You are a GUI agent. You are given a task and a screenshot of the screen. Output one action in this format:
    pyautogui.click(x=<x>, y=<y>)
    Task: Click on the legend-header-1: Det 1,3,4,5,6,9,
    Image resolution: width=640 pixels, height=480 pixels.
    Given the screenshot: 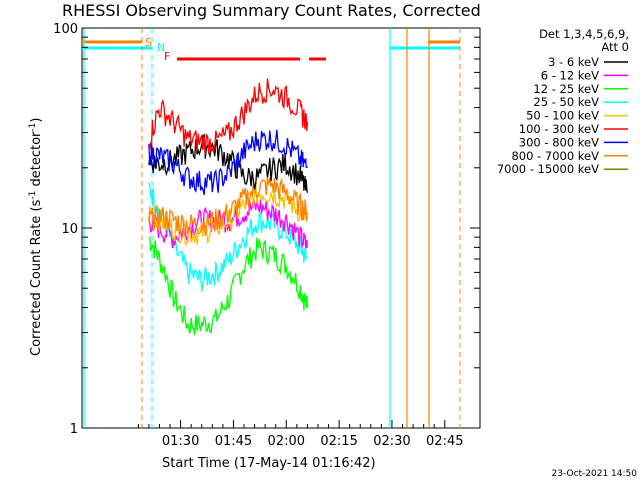 What is the action you would take?
    pyautogui.click(x=584, y=34)
    